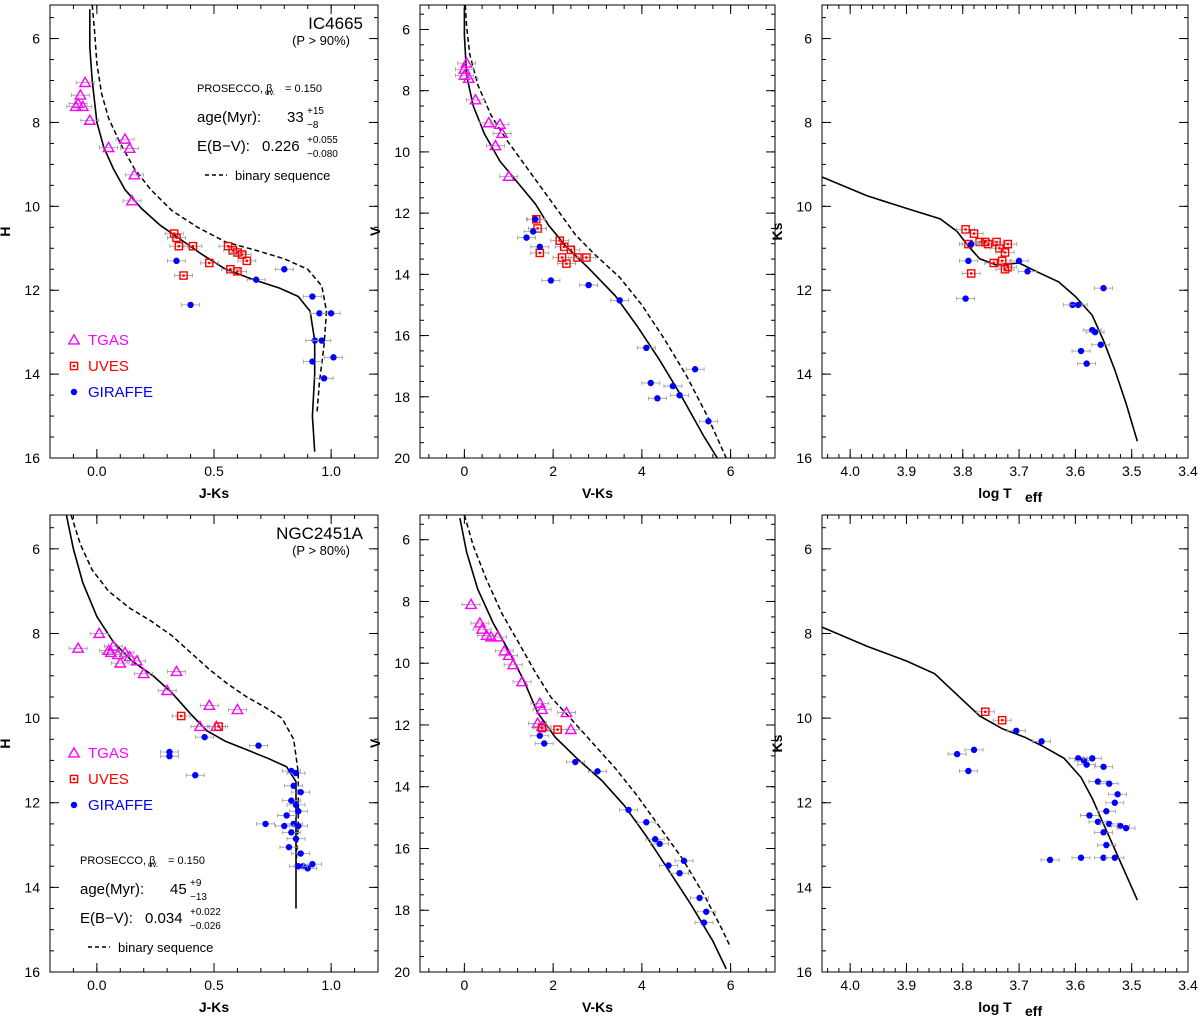 The image size is (1200, 1018). I want to click on panel-title: NGC2451A, so click(320, 533).